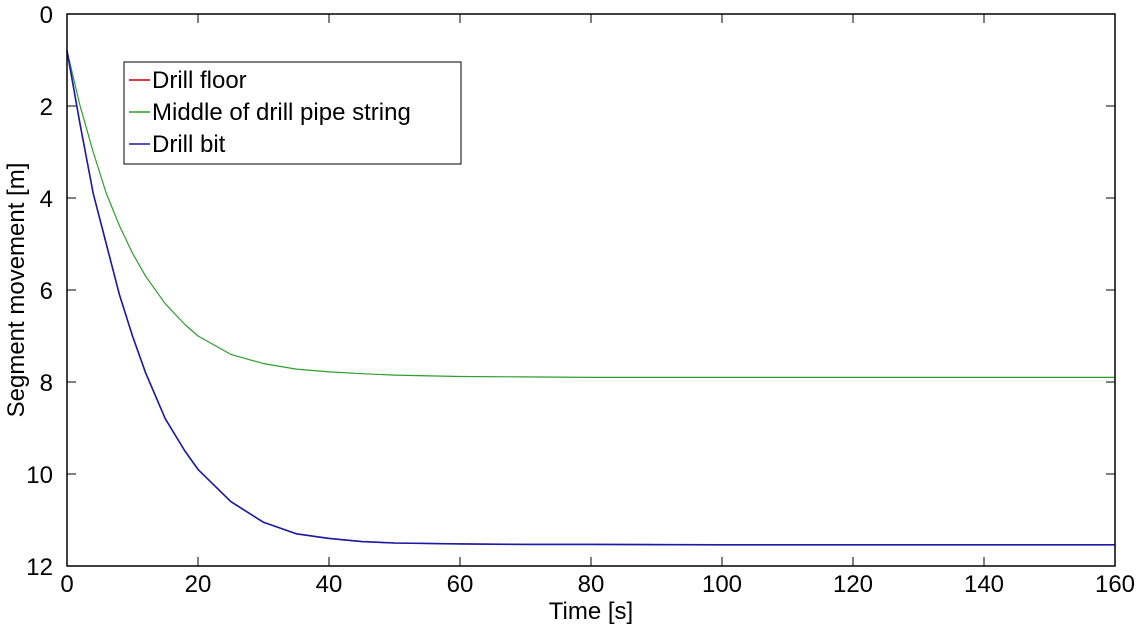  What do you see at coordinates (329, 584) in the screenshot?
I see `x-tick-label: 40` at bounding box center [329, 584].